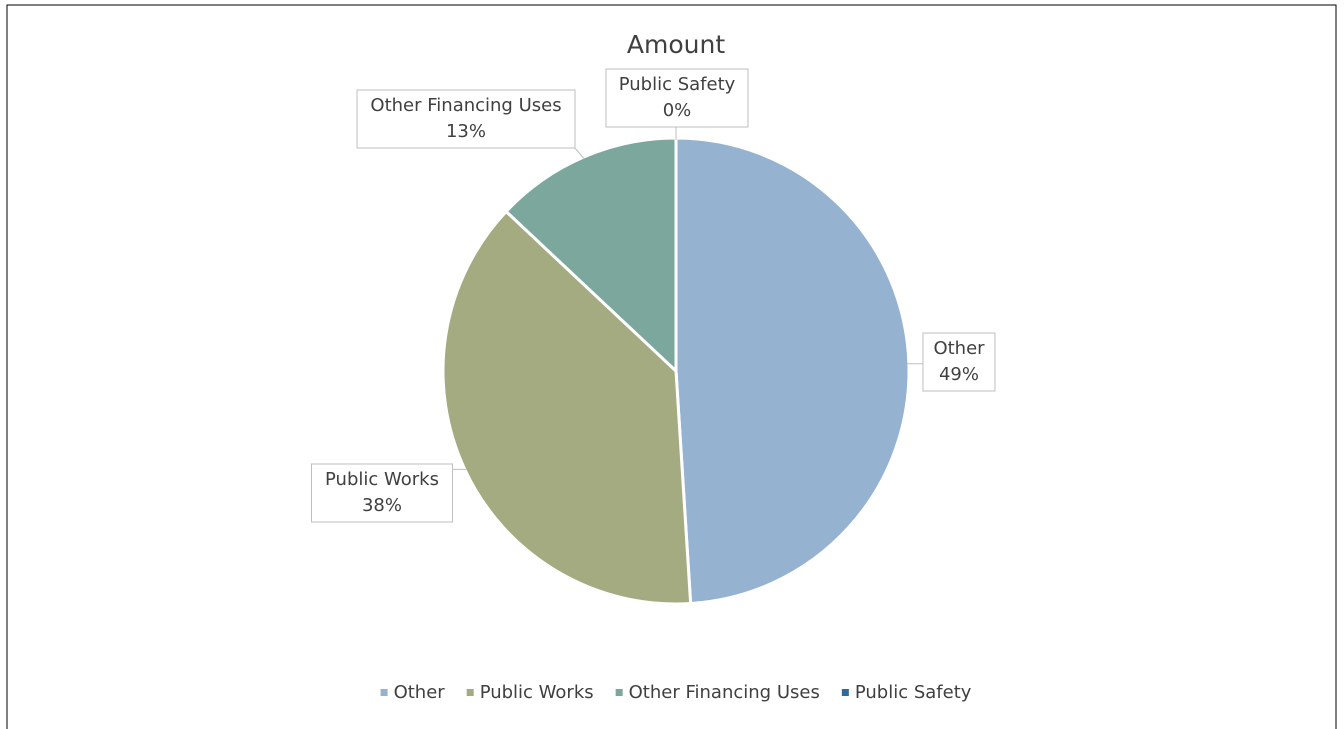 Image resolution: width=1344 pixels, height=729 pixels. Describe the element at coordinates (677, 110) in the screenshot. I see `data-label-value: 0%` at that location.